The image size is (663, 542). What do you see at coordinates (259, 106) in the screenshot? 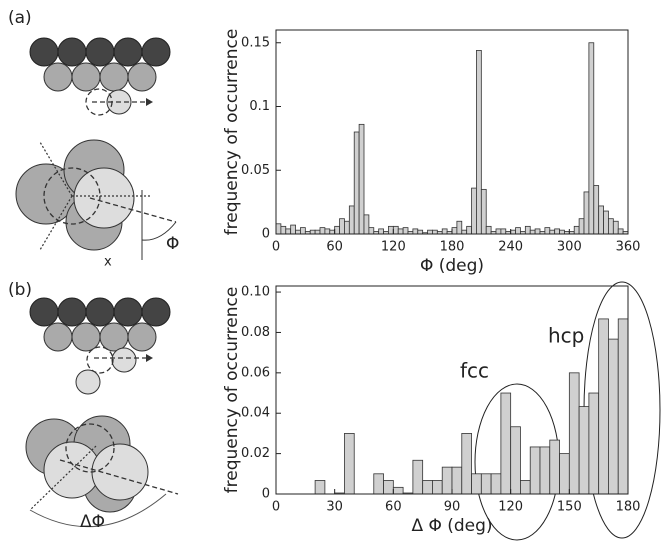
I see `y-tick-label: 0.1` at bounding box center [259, 106].